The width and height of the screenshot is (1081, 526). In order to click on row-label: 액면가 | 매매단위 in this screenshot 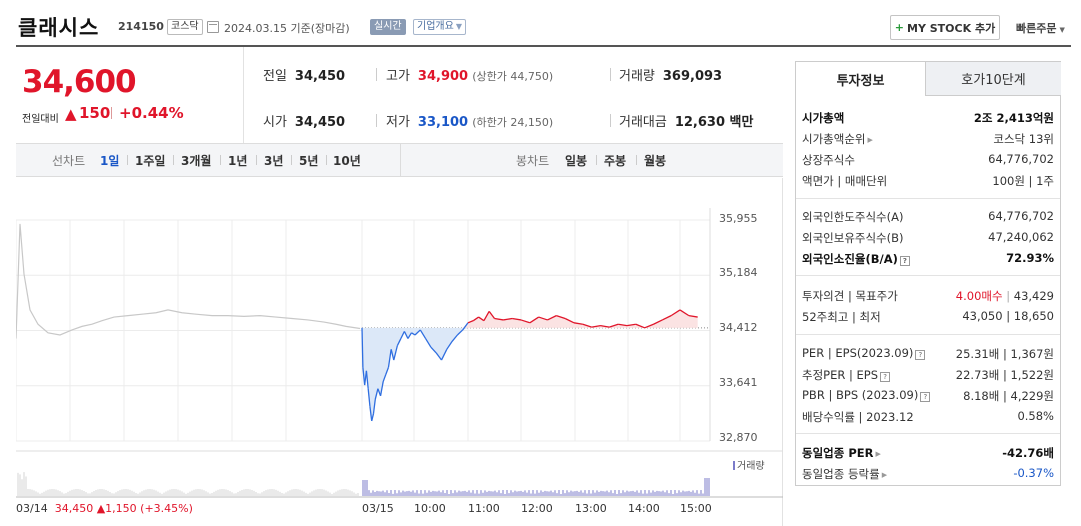, I will do `click(845, 181)`.